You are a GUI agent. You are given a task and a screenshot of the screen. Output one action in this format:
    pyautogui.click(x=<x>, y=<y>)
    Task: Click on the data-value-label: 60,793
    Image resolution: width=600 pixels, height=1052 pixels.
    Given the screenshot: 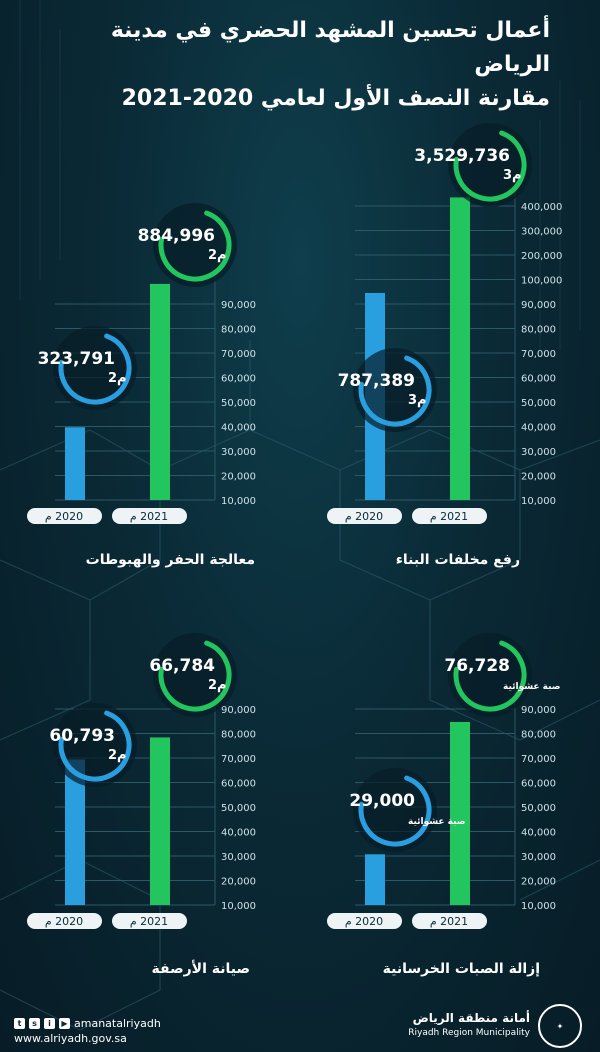 What is the action you would take?
    pyautogui.click(x=82, y=736)
    